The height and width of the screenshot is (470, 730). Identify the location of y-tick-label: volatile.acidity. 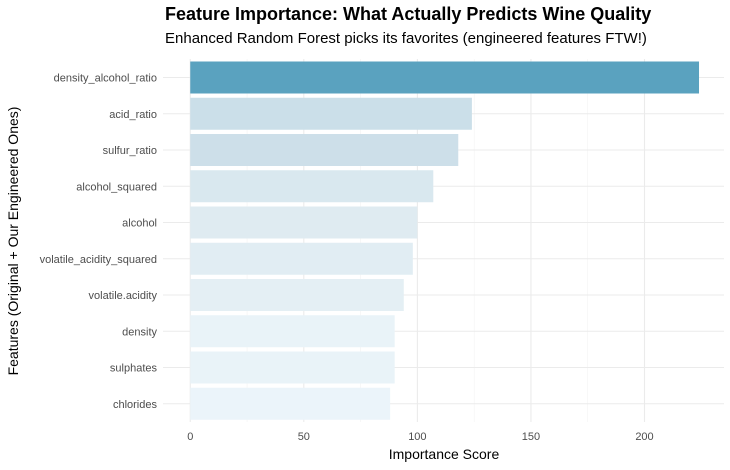
(123, 296).